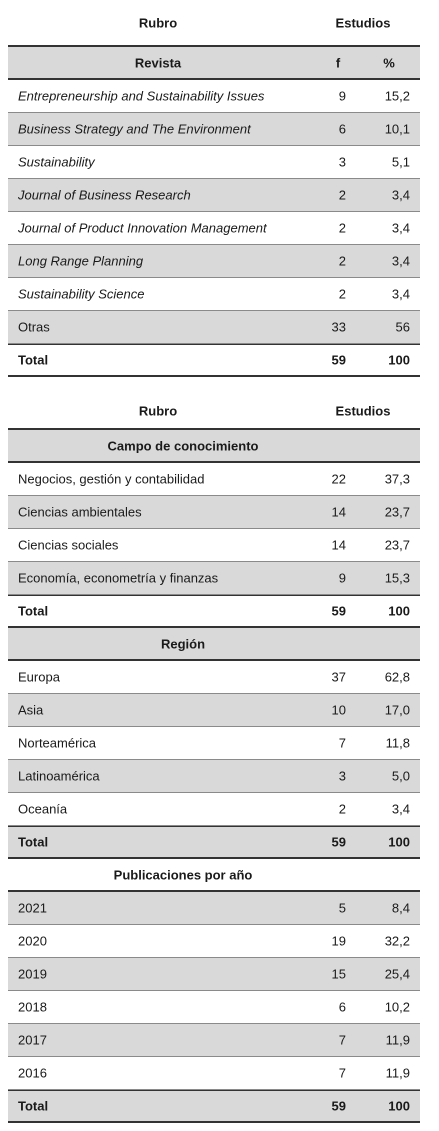  What do you see at coordinates (338, 327) in the screenshot?
I see `count: 33` at bounding box center [338, 327].